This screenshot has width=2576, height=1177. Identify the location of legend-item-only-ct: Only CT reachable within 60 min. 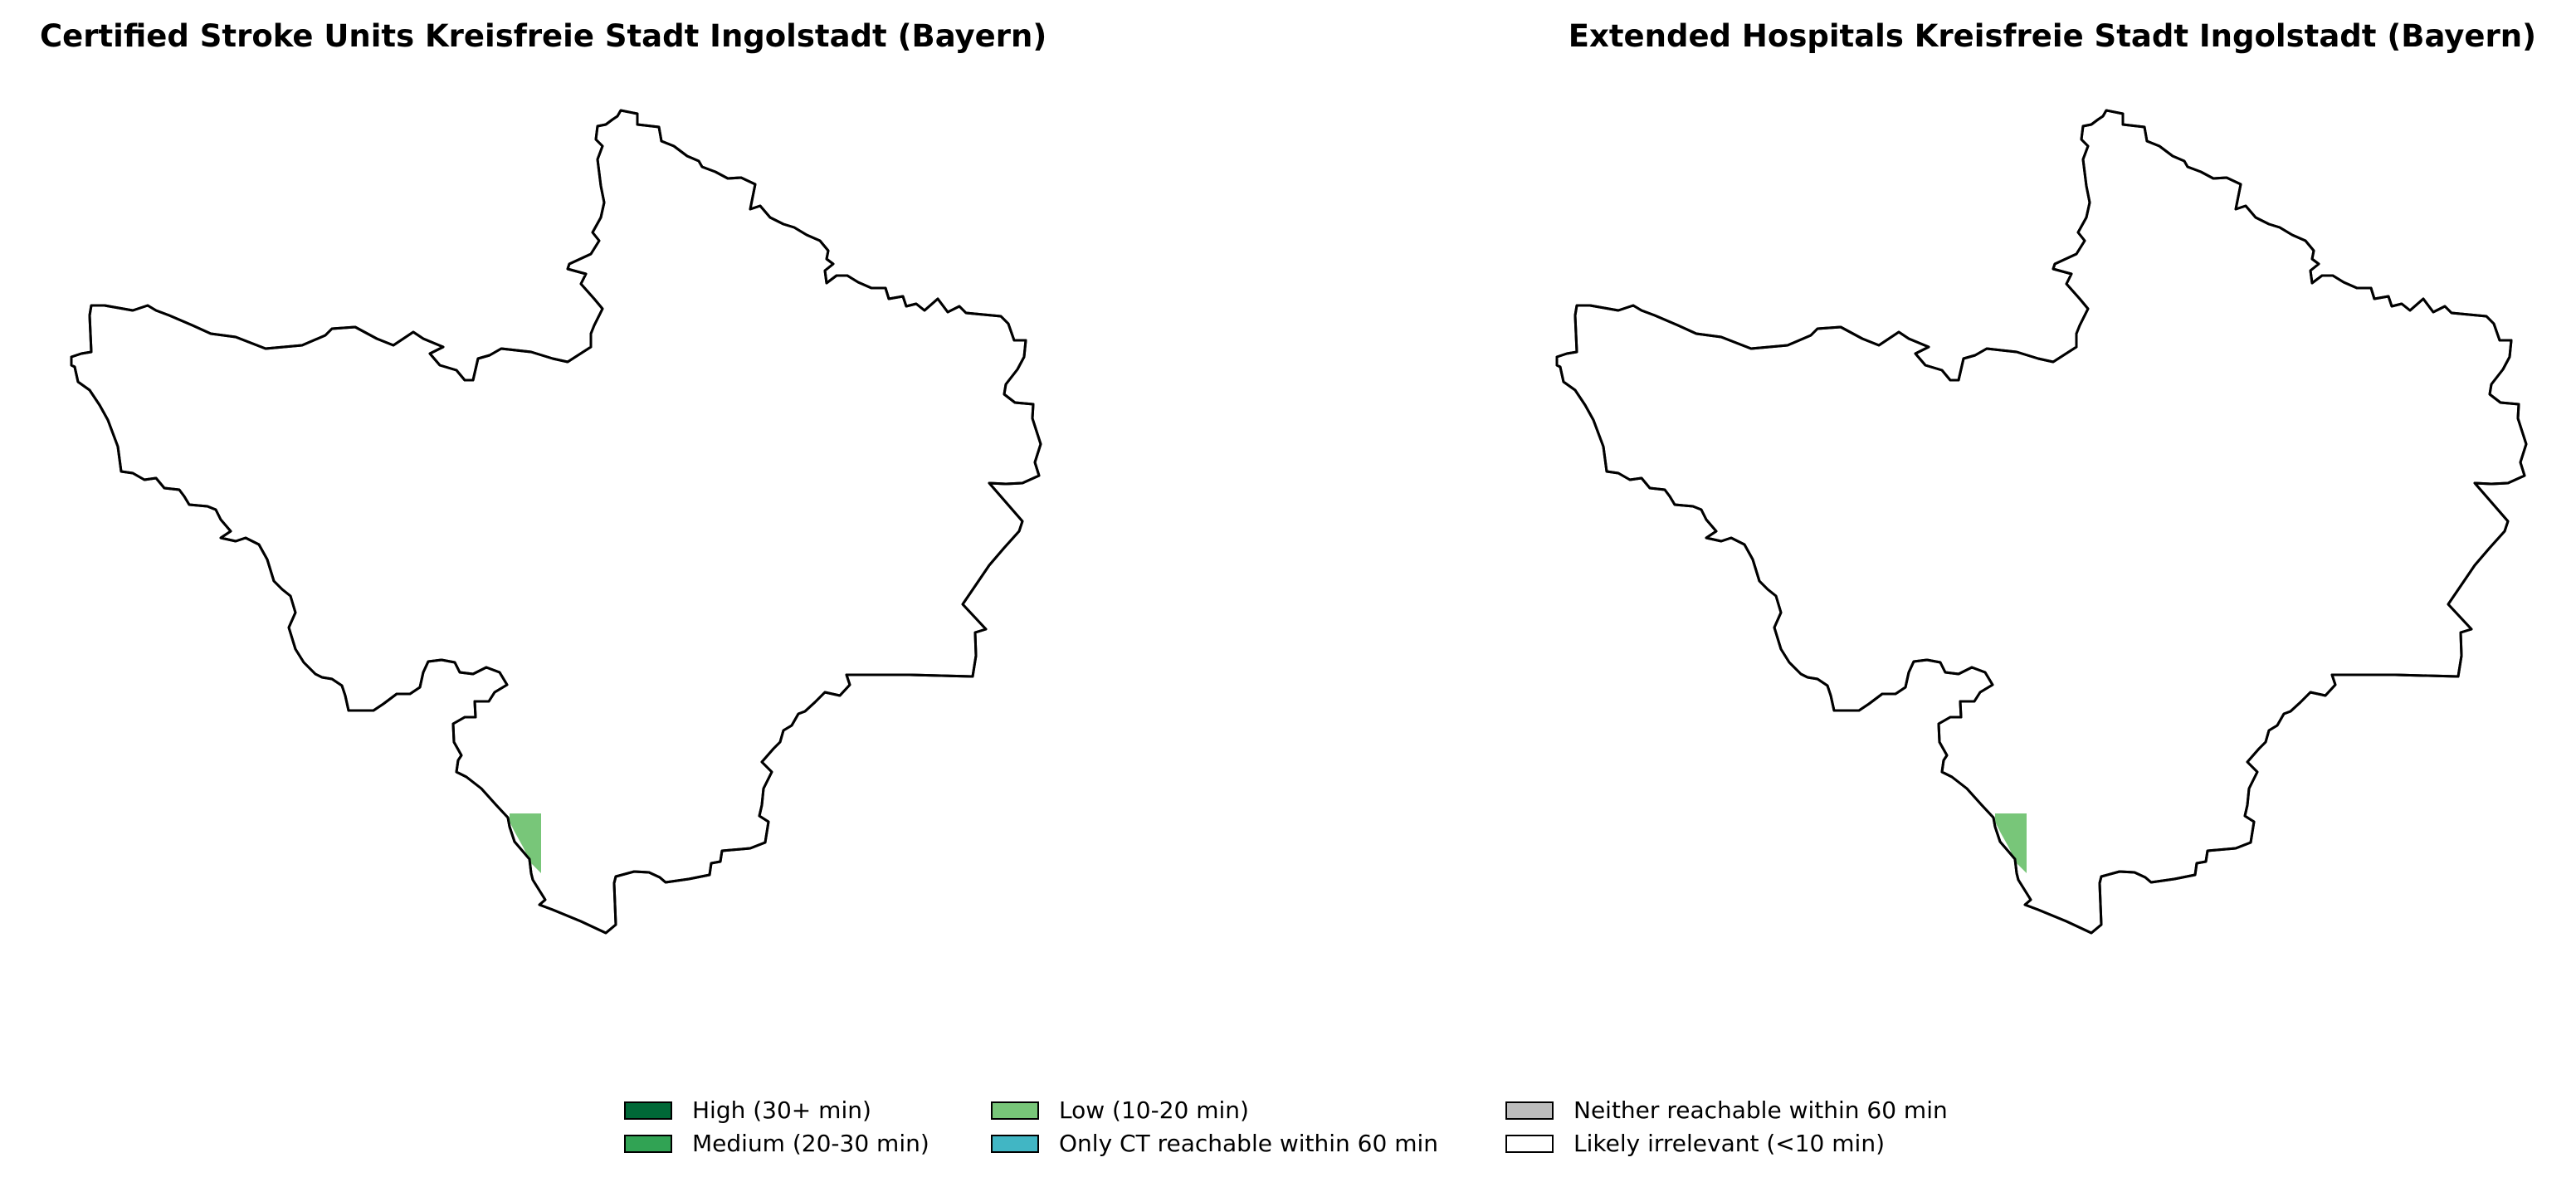
(1215, 1143).